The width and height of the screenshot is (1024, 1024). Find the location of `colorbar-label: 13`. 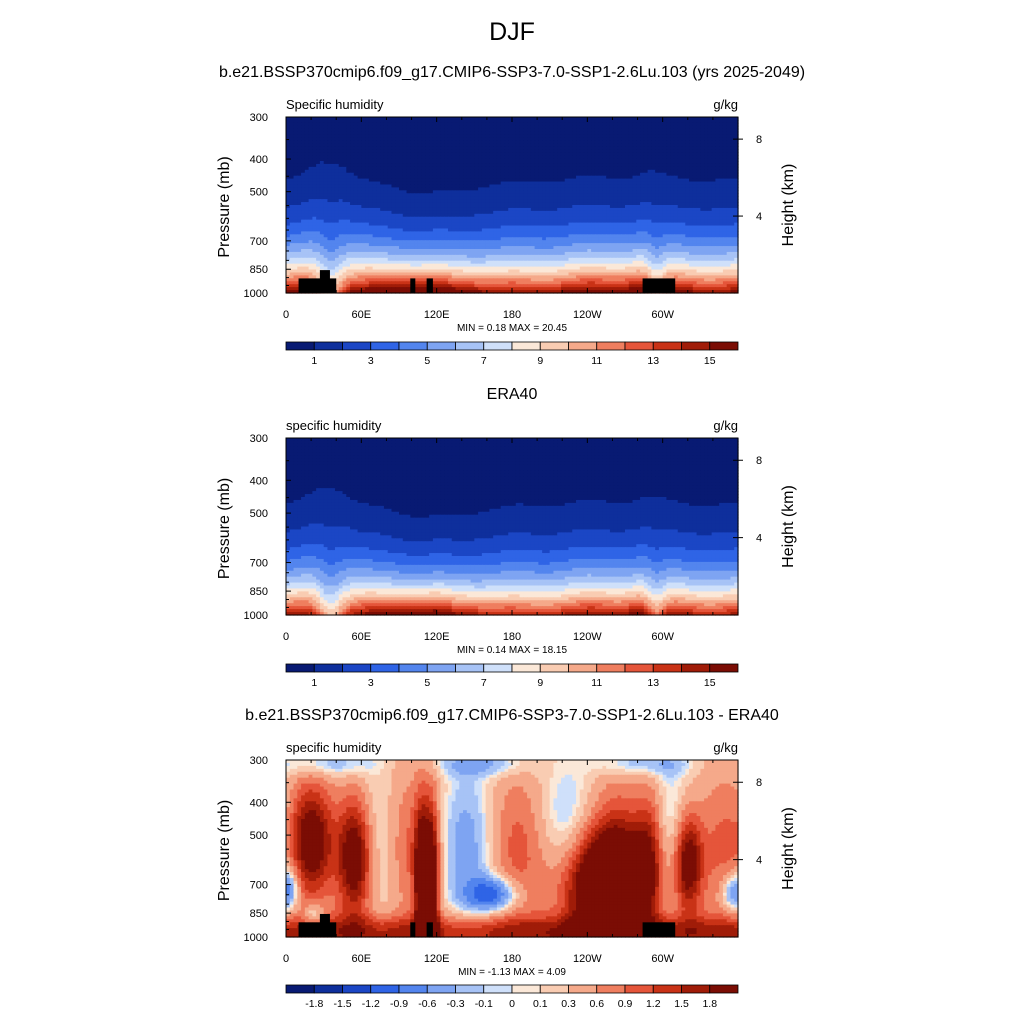

colorbar-label: 13 is located at coordinates (653, 361).